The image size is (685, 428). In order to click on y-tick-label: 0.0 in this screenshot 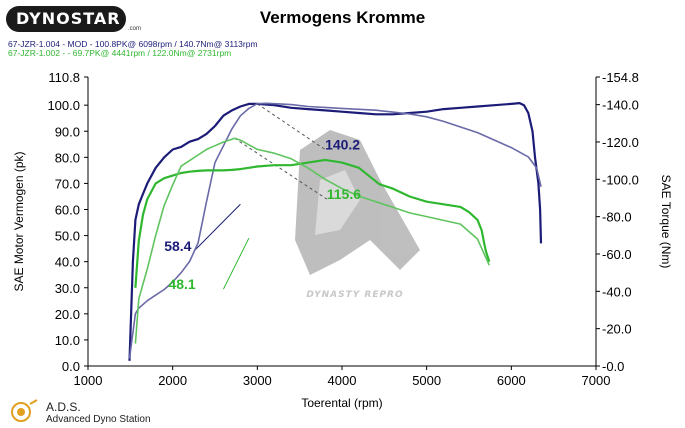, I will do `click(71, 366)`.